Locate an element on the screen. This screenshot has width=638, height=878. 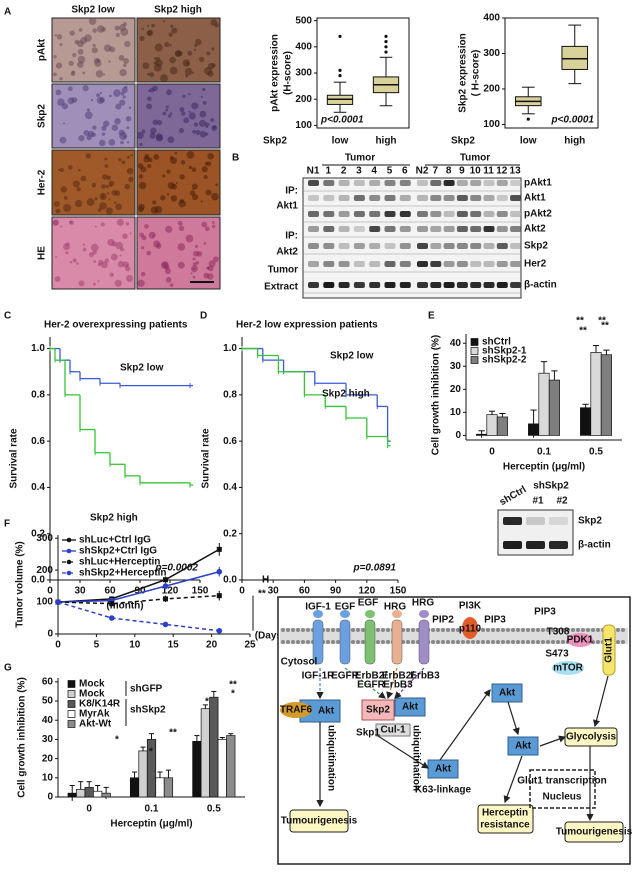
x-axis-label: Skp2 is located at coordinates (275, 141).